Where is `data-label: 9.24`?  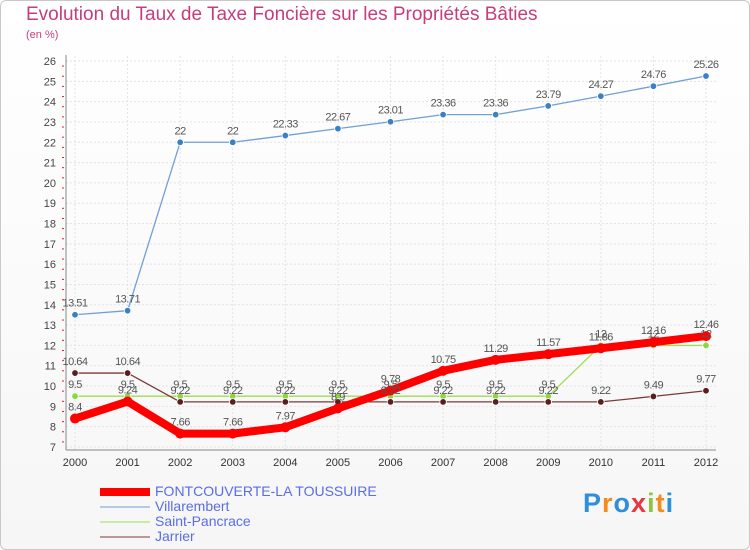 data-label: 9.24 is located at coordinates (128, 390).